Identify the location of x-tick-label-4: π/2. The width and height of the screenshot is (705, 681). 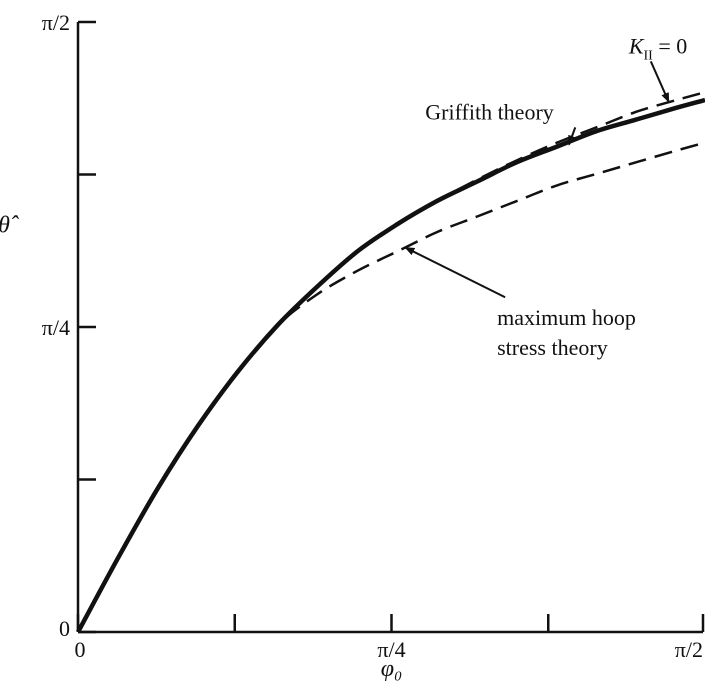
(689, 649).